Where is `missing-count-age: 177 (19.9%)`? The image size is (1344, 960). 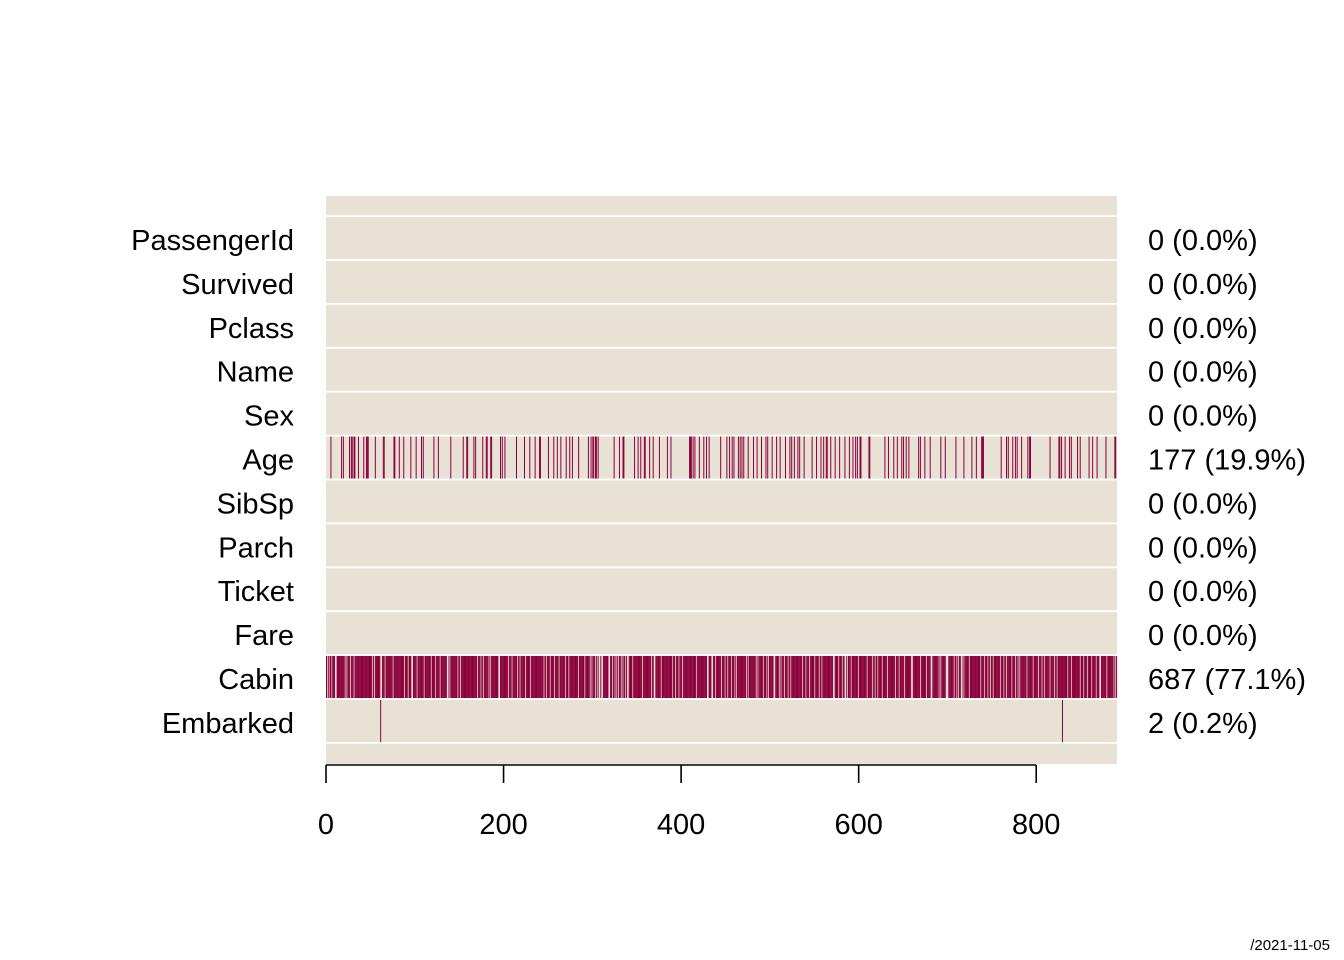
missing-count-age: 177 (19.9%) is located at coordinates (1227, 460).